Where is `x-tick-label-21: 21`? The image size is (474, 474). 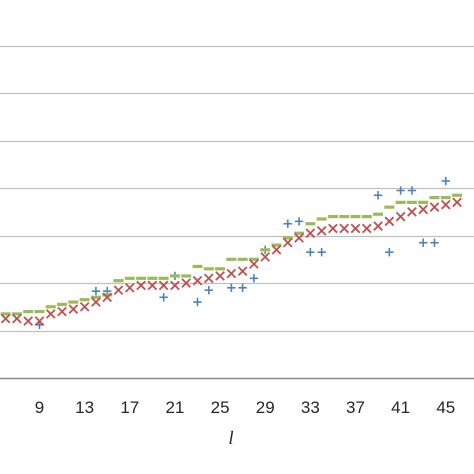
x-tick-label-21: 21 is located at coordinates (174, 407).